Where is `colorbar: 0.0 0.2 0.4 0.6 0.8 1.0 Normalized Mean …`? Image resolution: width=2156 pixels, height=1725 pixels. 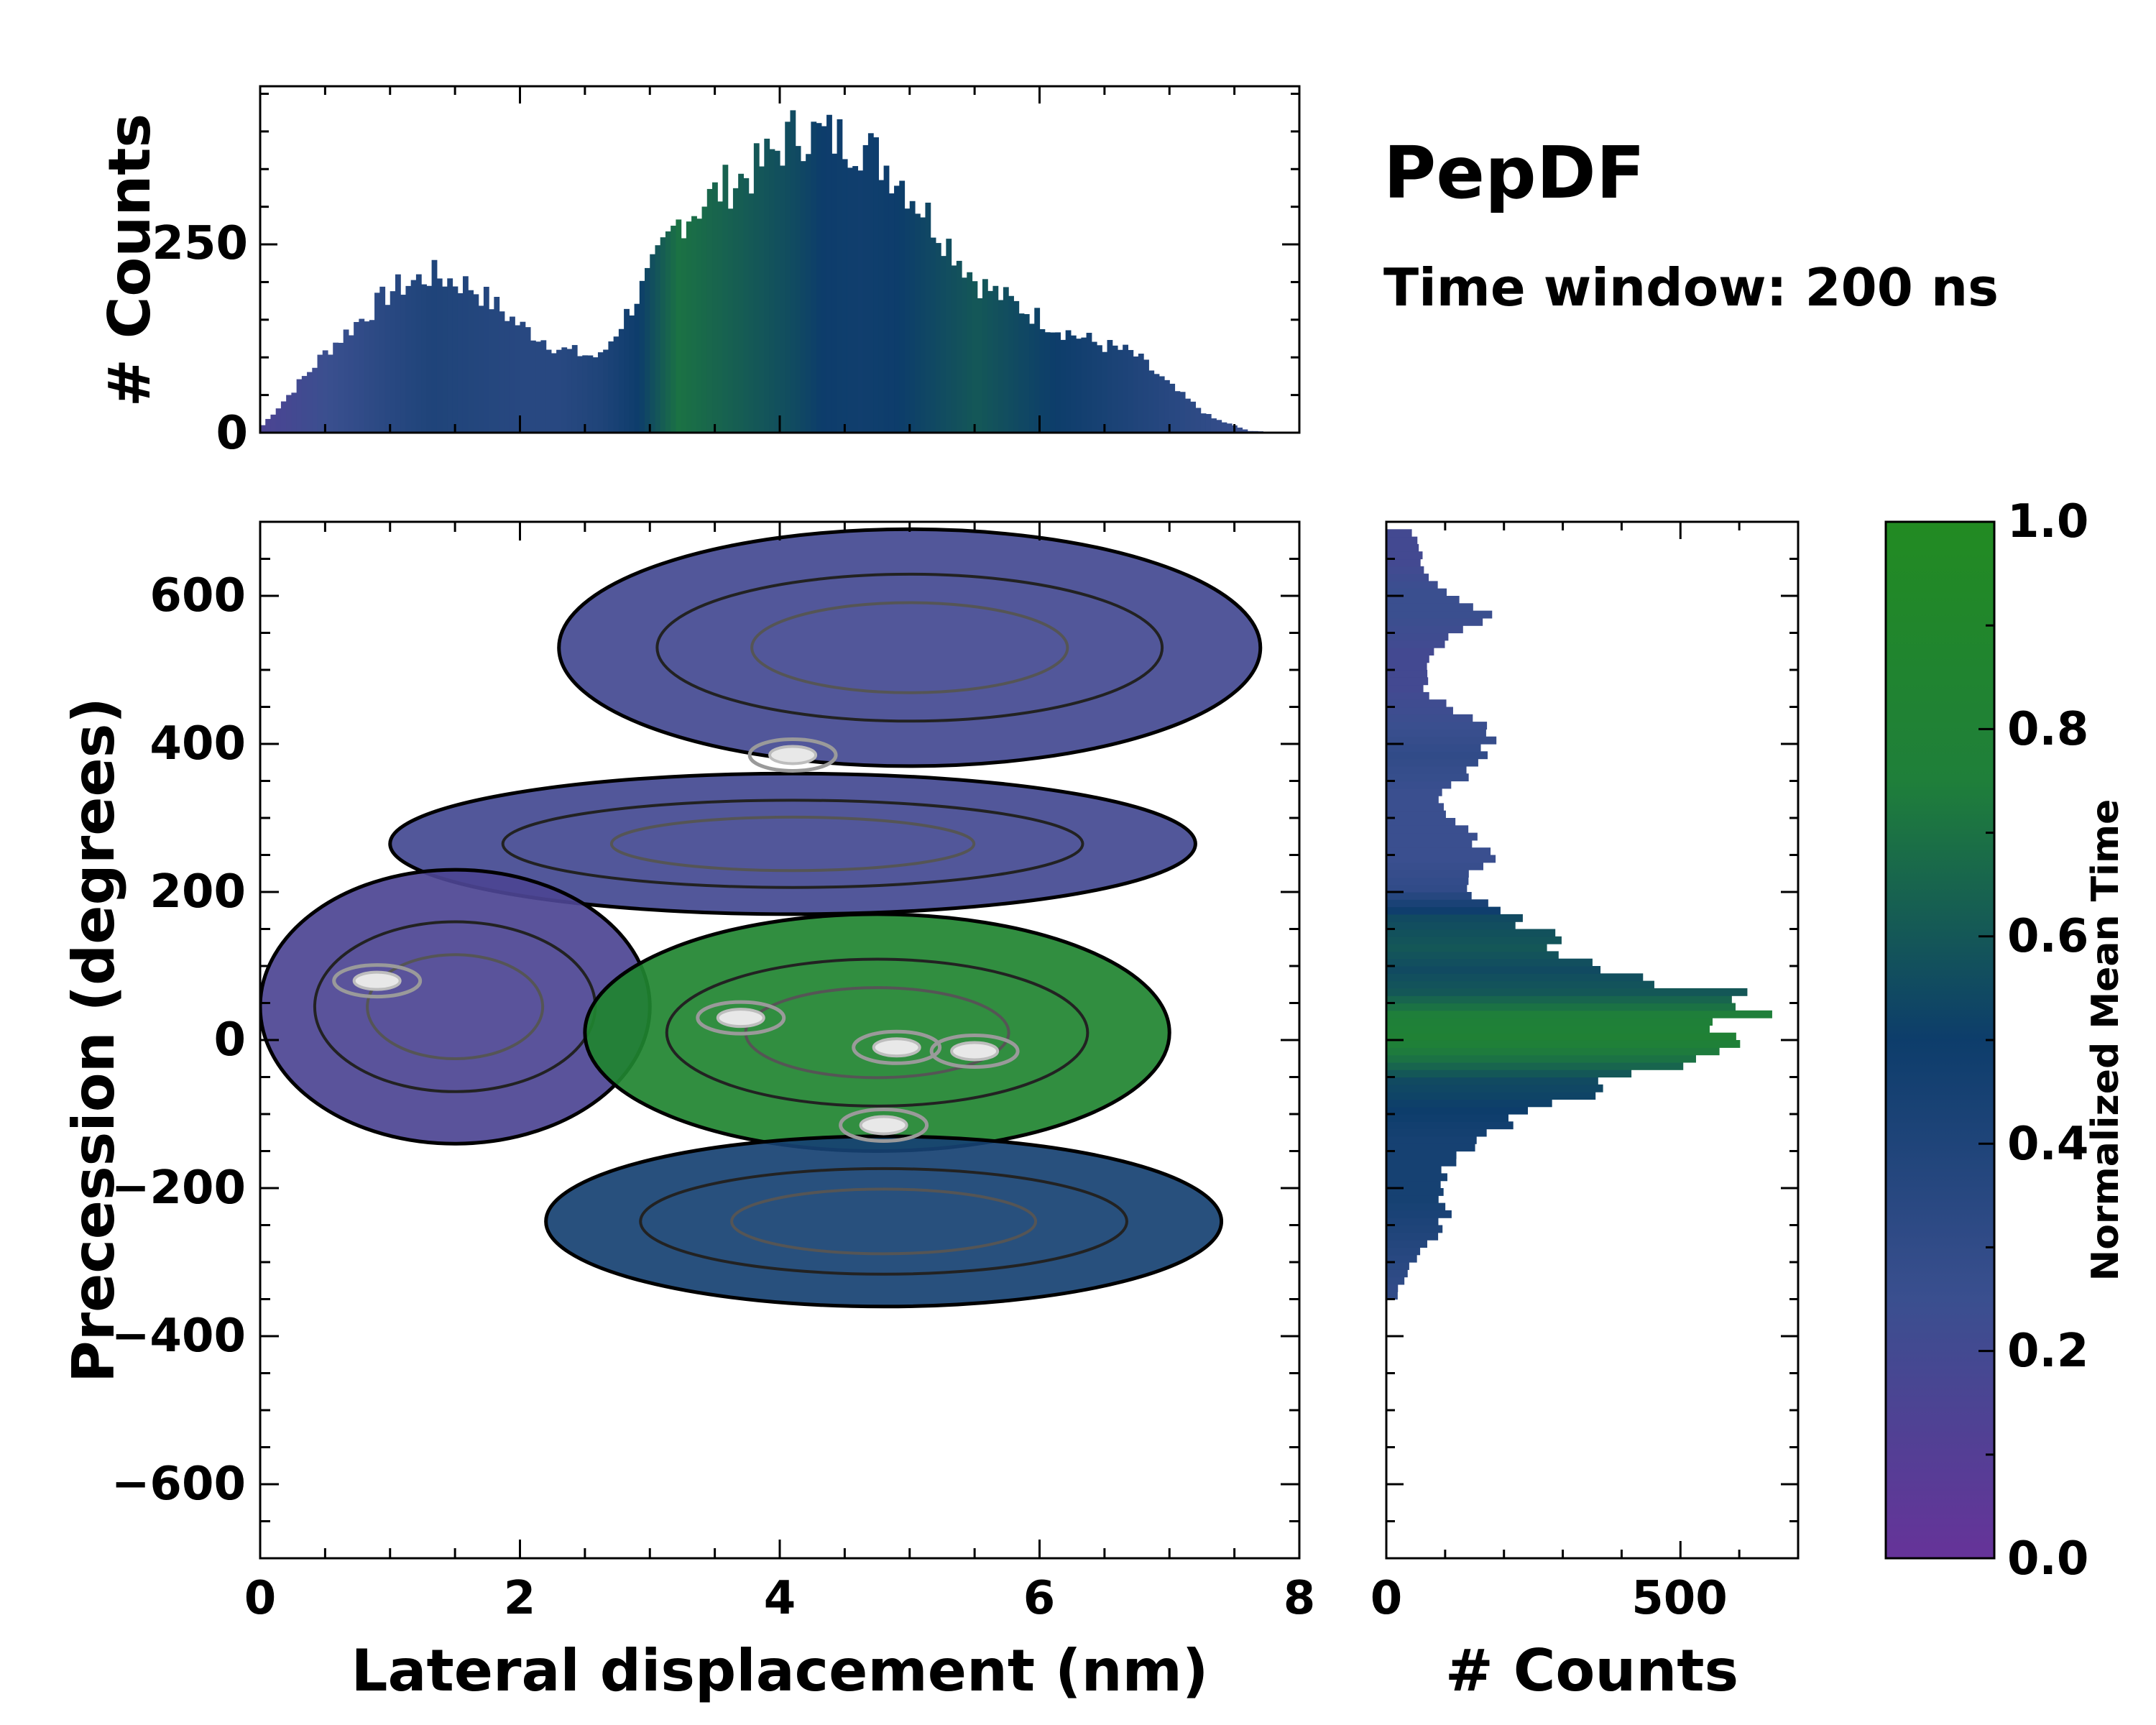 colorbar: 0.0 0.2 0.4 0.6 0.8 1.0 Normalized Mean … is located at coordinates (2005, 1040).